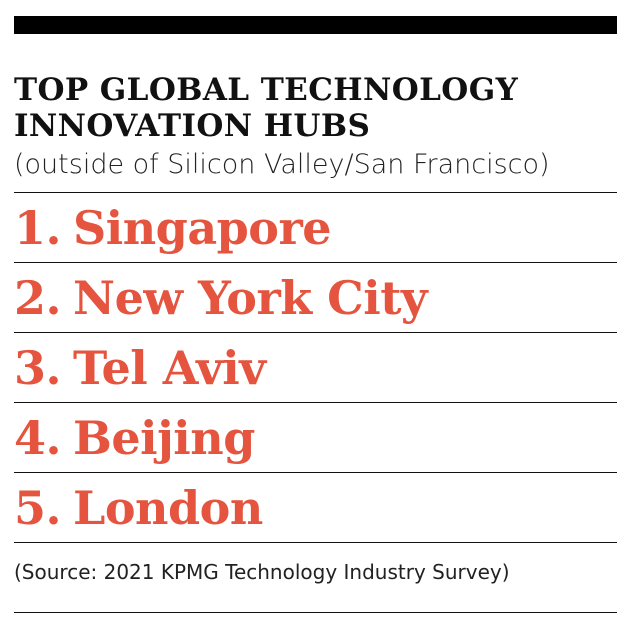 This screenshot has width=640, height=628. I want to click on list-item-beijing: 4. Beijing, so click(315, 438).